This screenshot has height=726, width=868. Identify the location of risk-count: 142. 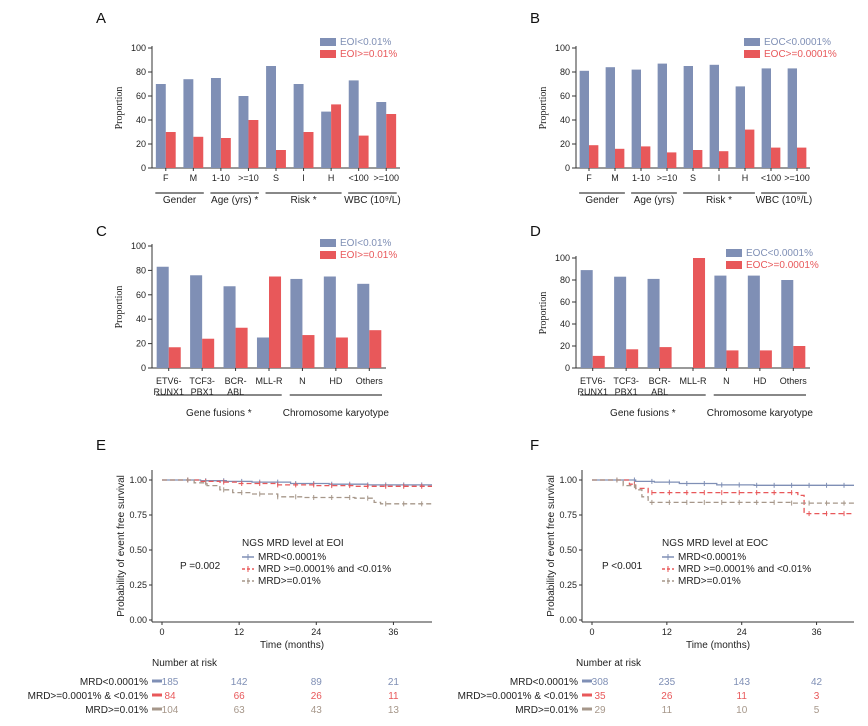
(239, 682).